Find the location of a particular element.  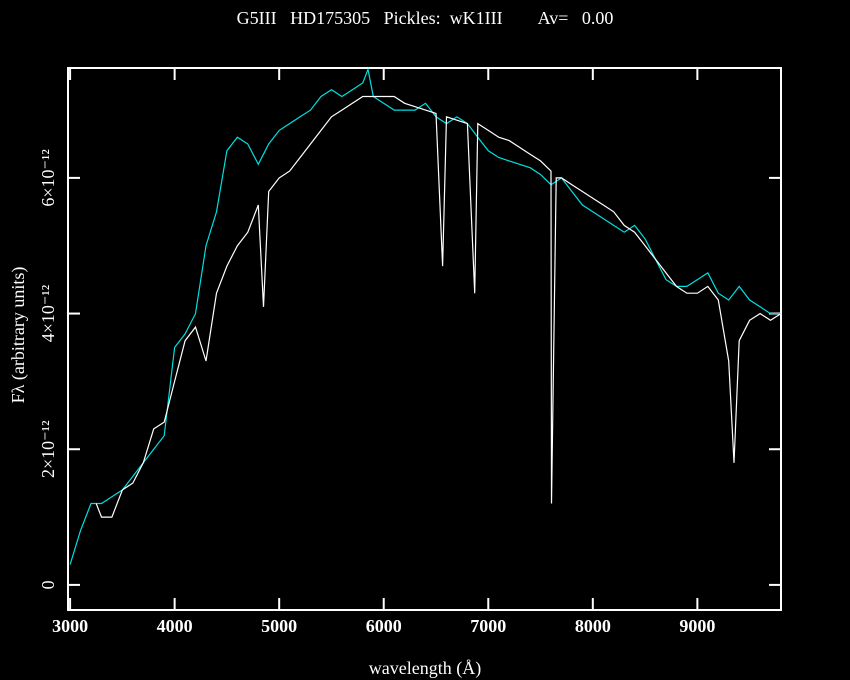

x-tick-label: 6000 is located at coordinates (384, 626).